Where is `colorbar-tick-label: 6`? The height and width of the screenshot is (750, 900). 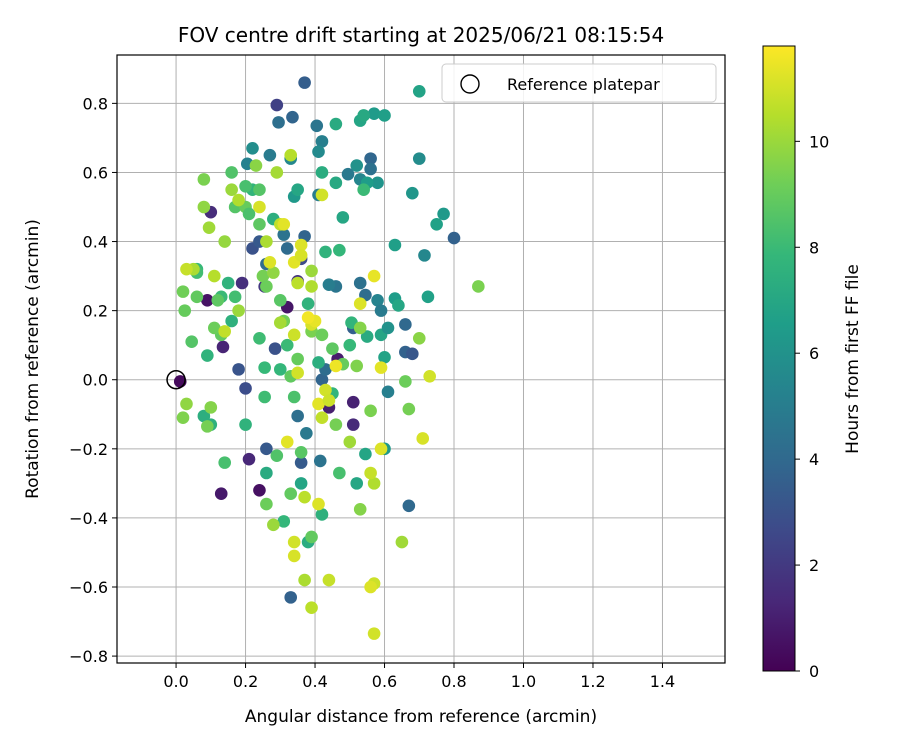 colorbar-tick-label: 6 is located at coordinates (814, 353).